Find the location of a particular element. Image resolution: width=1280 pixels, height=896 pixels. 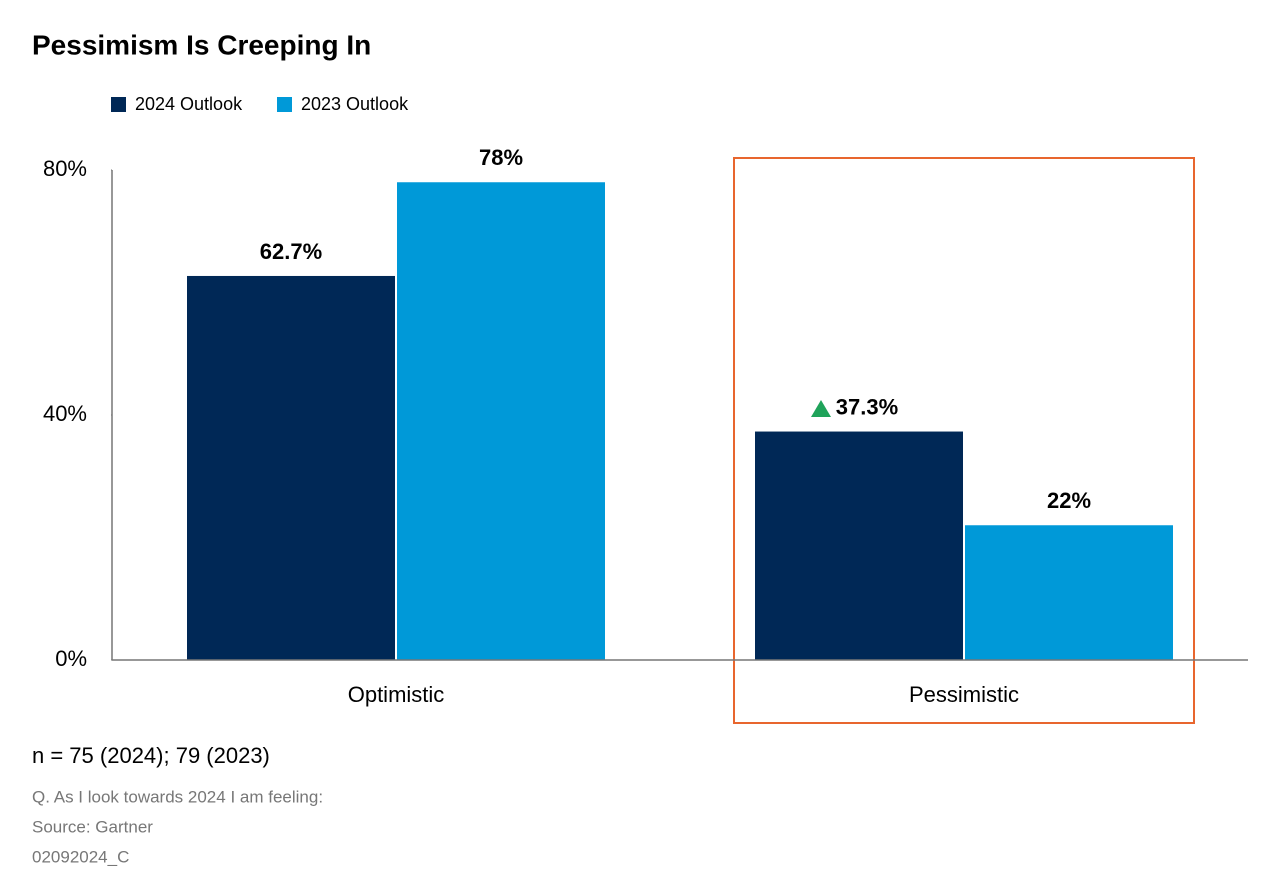

value-label: 78% is located at coordinates (501, 157).